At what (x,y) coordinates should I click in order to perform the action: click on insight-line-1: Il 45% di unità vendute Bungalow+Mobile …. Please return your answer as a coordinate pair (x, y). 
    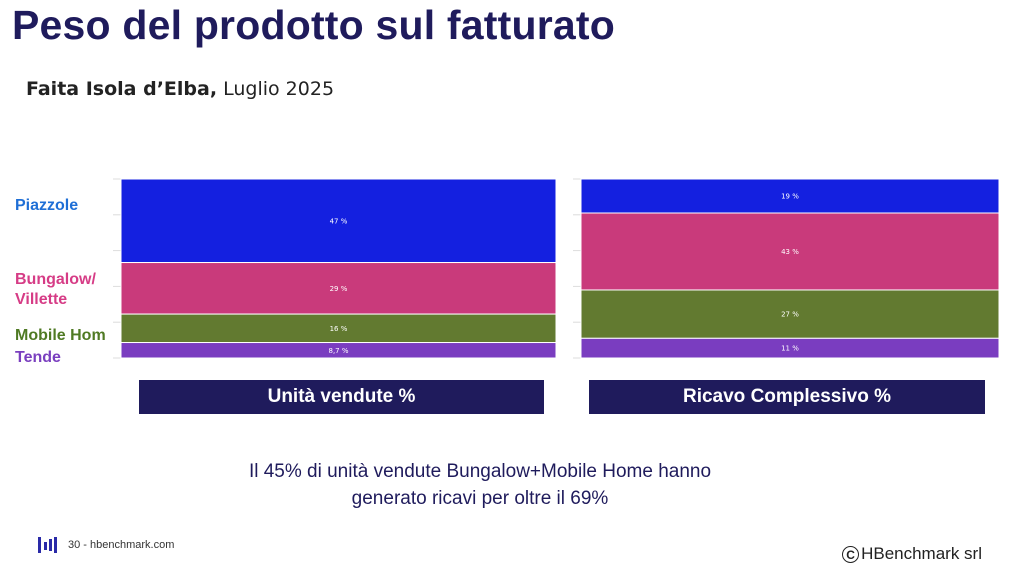
    Looking at the image, I should click on (480, 471).